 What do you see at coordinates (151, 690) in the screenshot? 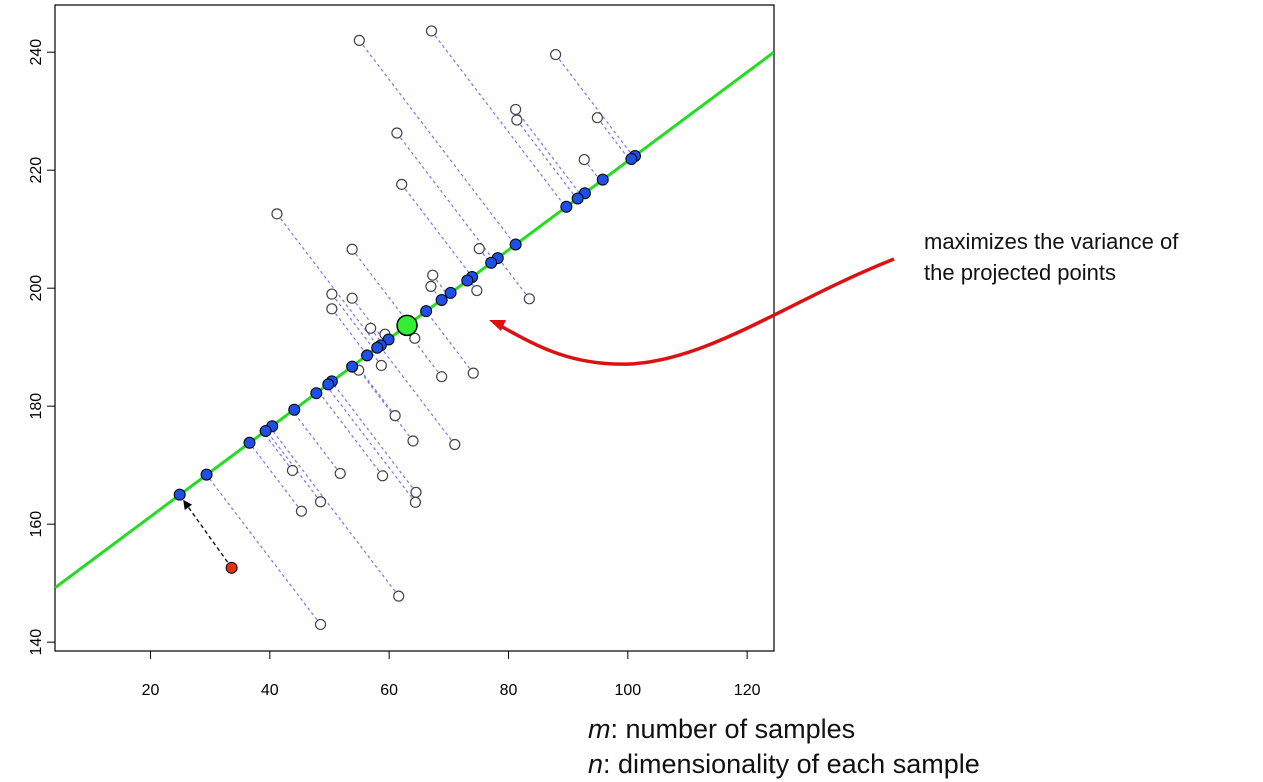
I see `x-tick-label: 20` at bounding box center [151, 690].